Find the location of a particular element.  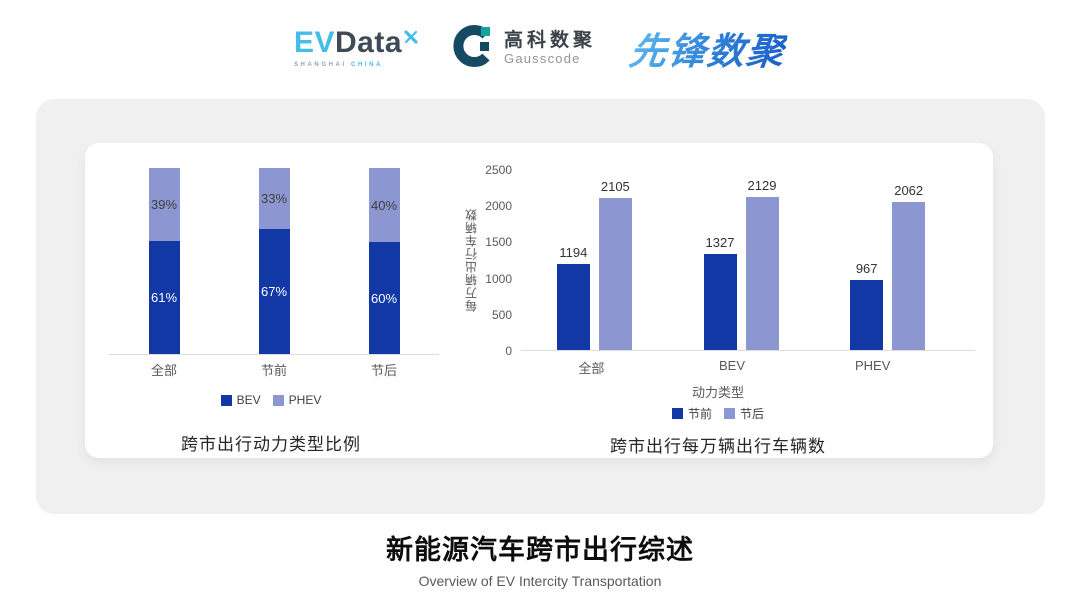

xianfeng-logo: 先锋数聚 is located at coordinates (708, 48).